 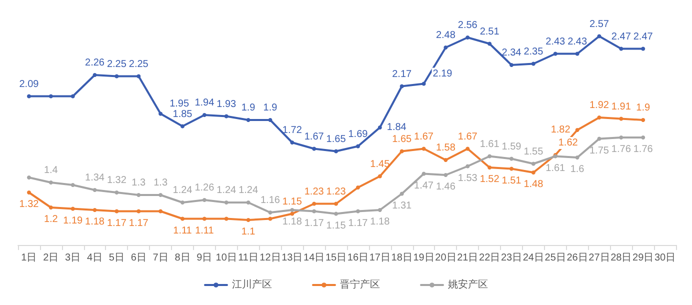 What do you see at coordinates (248, 232) in the screenshot?
I see `data-label: 1.1` at bounding box center [248, 232].